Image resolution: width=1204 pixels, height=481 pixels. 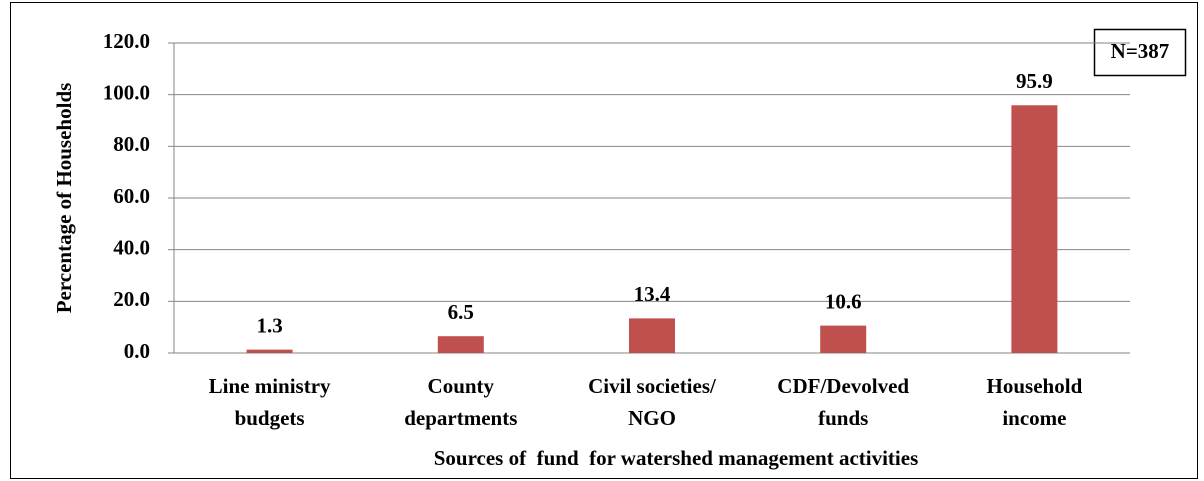 I want to click on data-label: 13.4, so click(x=652, y=294).